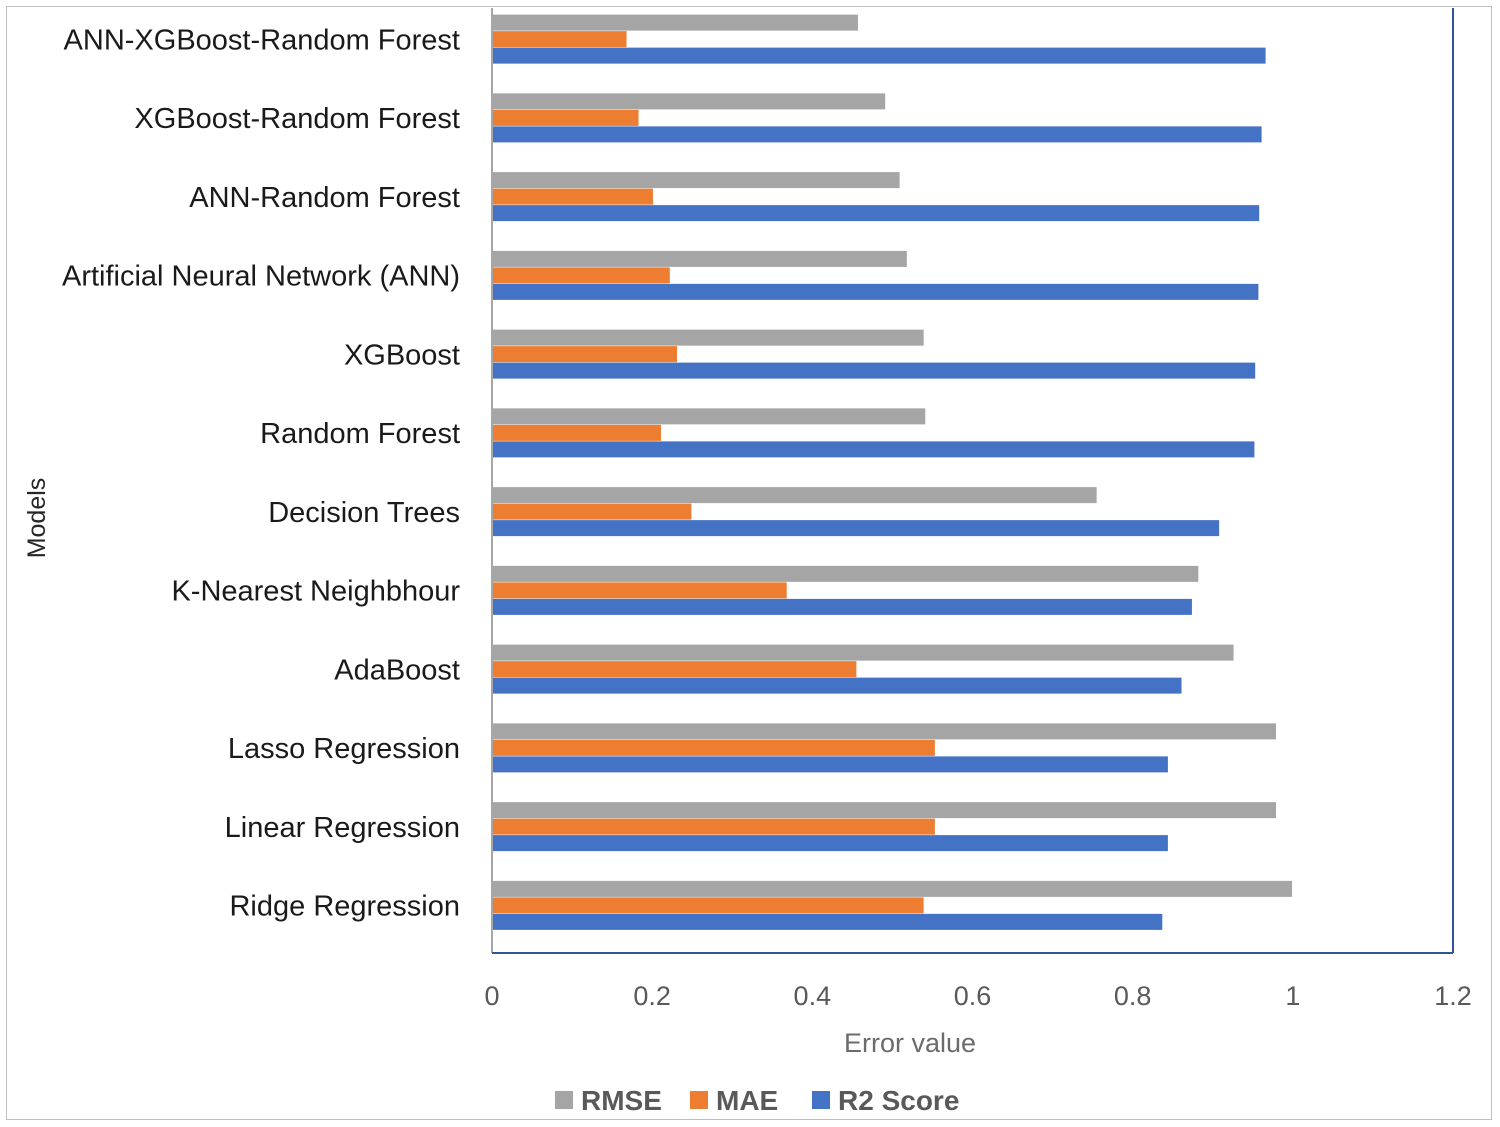 The image size is (1500, 1127). Describe the element at coordinates (795, 495) in the screenshot. I see `bar-rmse-decision-trees` at that location.